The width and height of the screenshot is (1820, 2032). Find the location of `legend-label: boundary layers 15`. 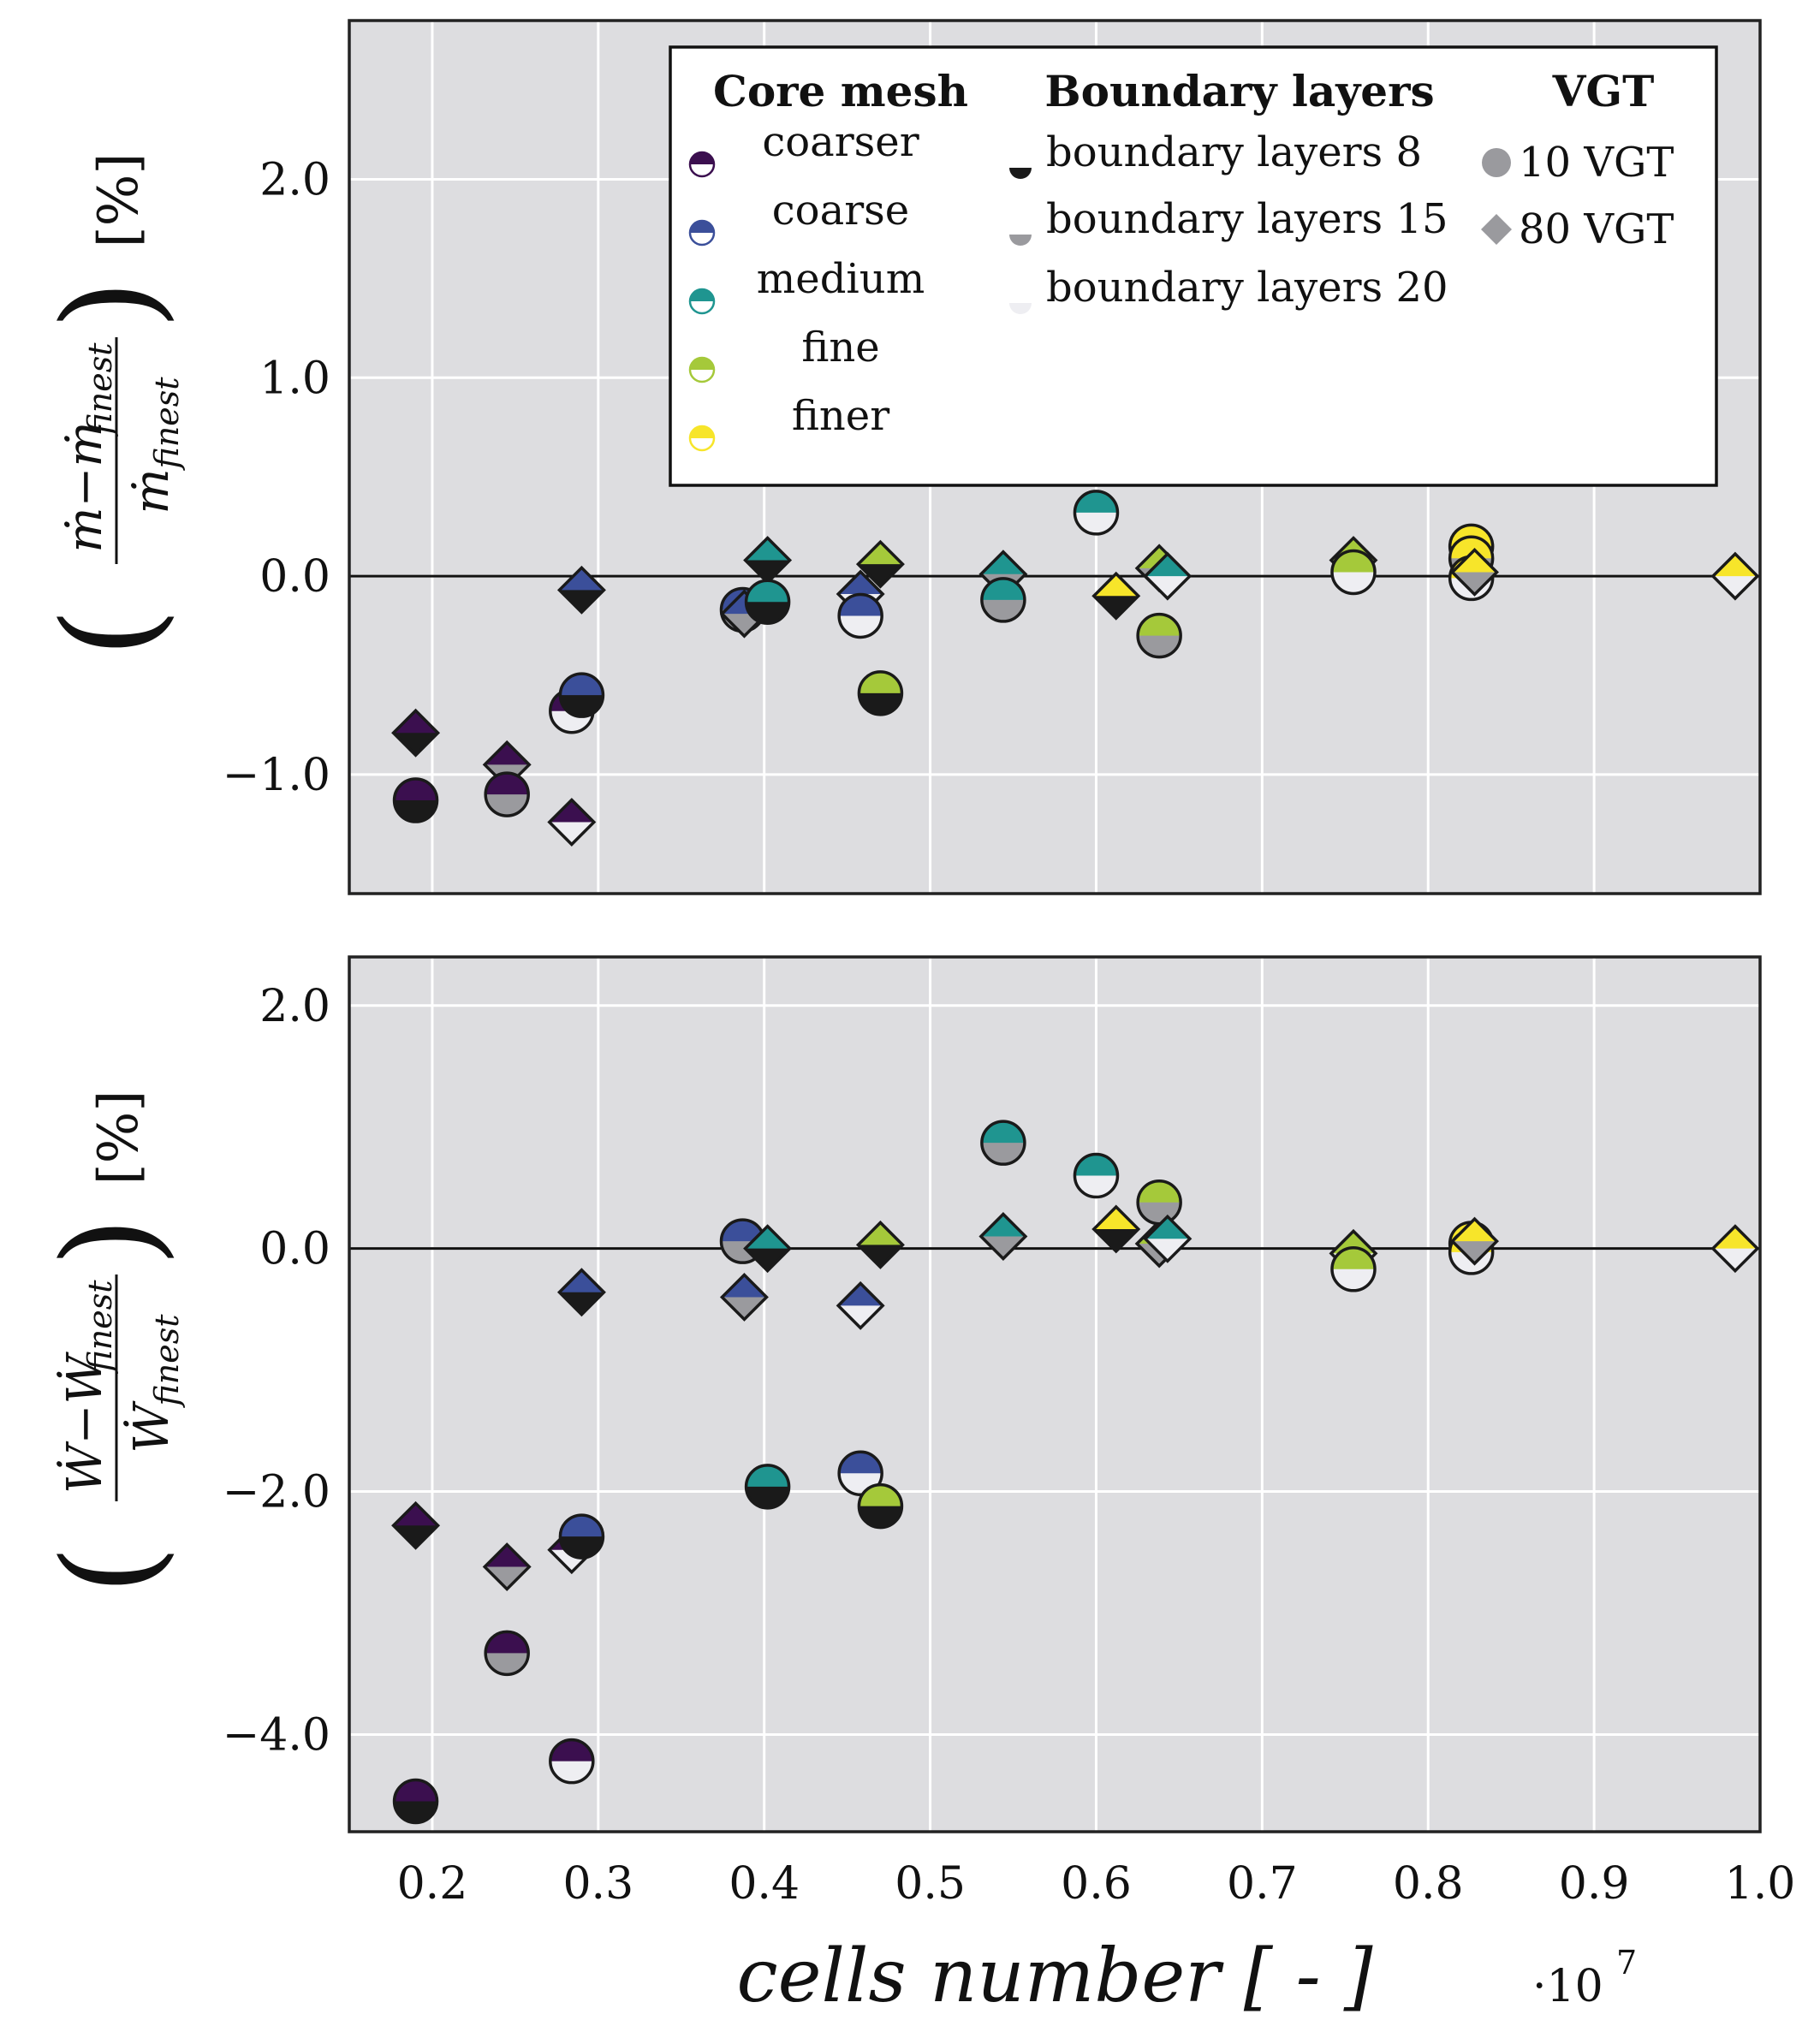

legend-label: boundary layers 15 is located at coordinates (1247, 219).